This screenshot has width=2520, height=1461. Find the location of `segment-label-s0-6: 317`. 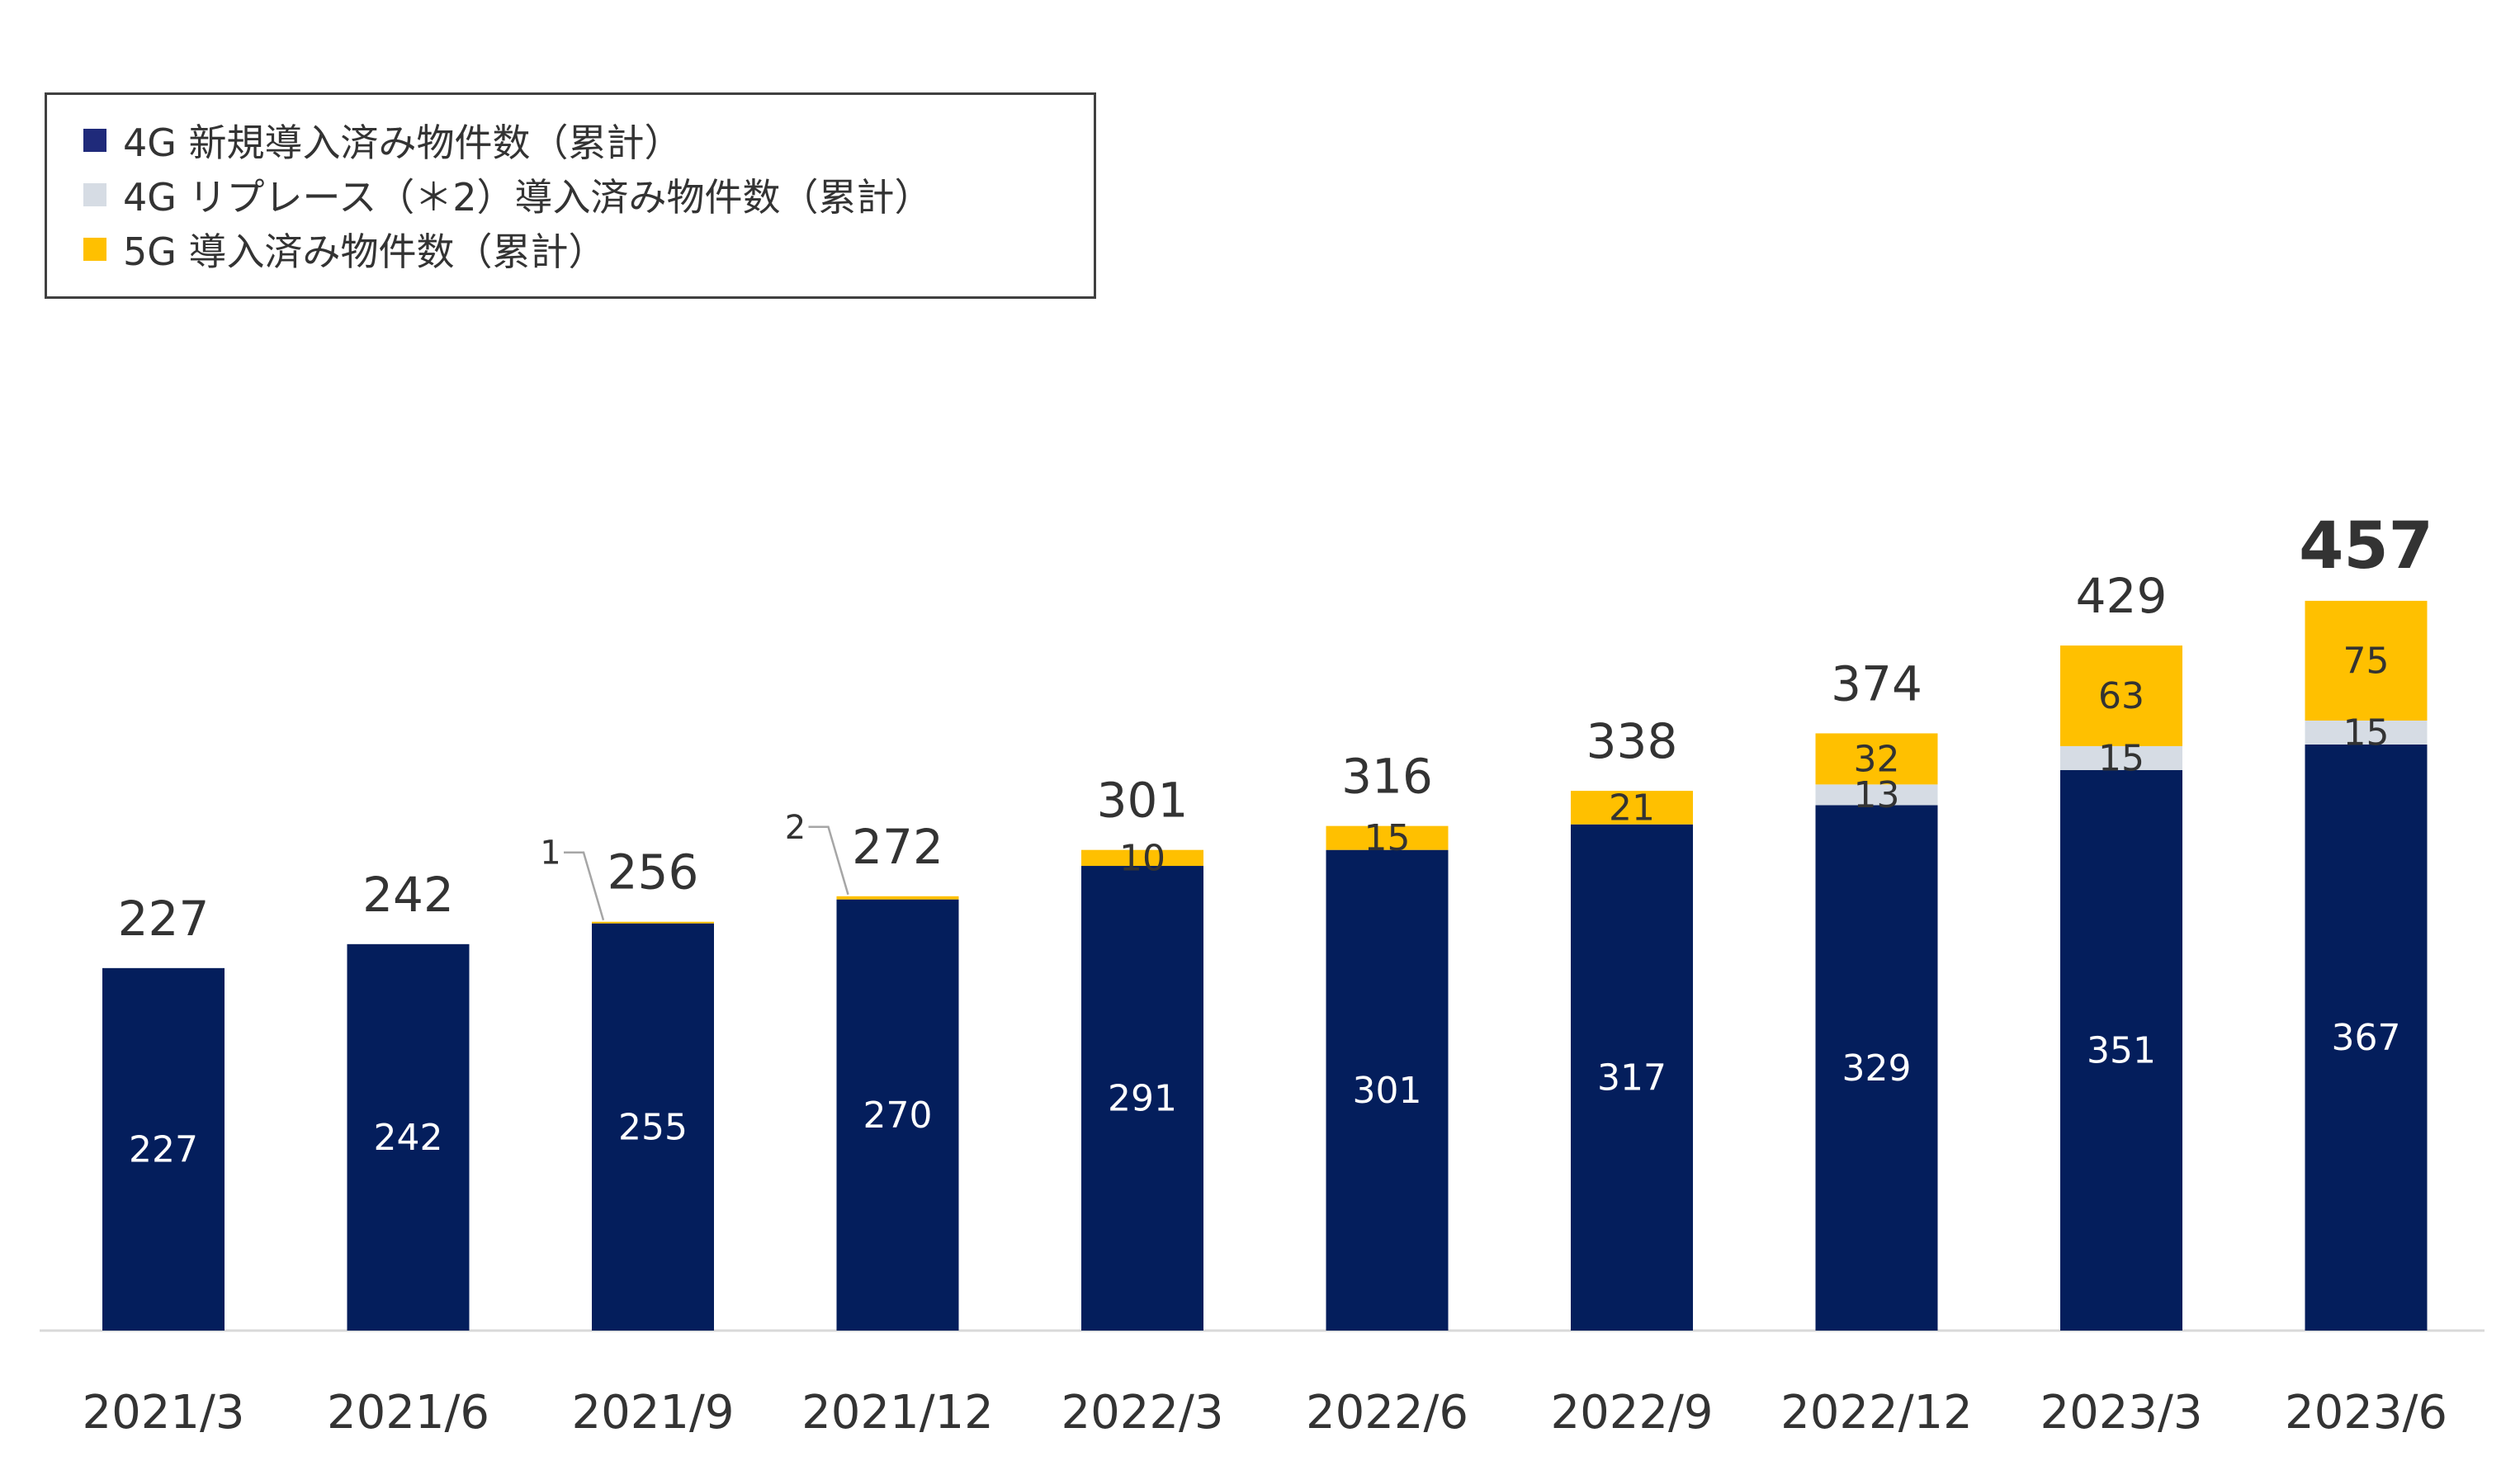

segment-label-s0-6: 317 is located at coordinates (1632, 1078).